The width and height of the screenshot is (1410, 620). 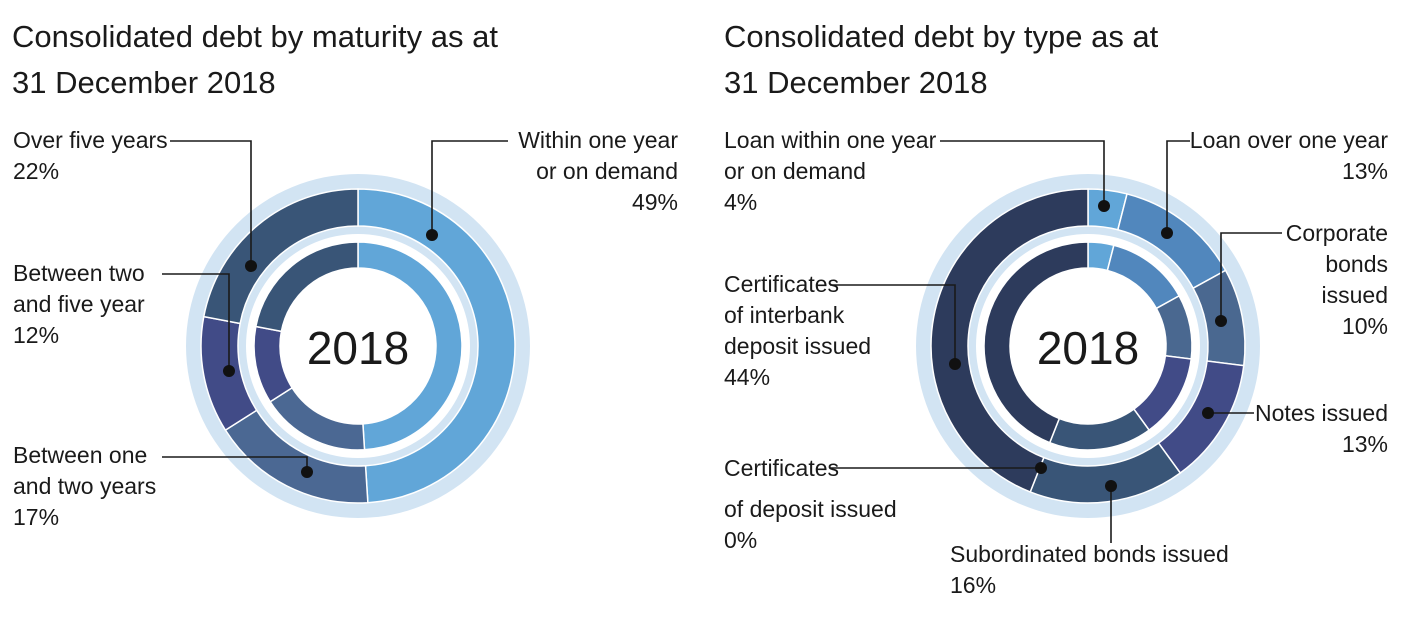 I want to click on label-loan-within-one-year: Loan within one year or on demand 4%, so click(x=830, y=171).